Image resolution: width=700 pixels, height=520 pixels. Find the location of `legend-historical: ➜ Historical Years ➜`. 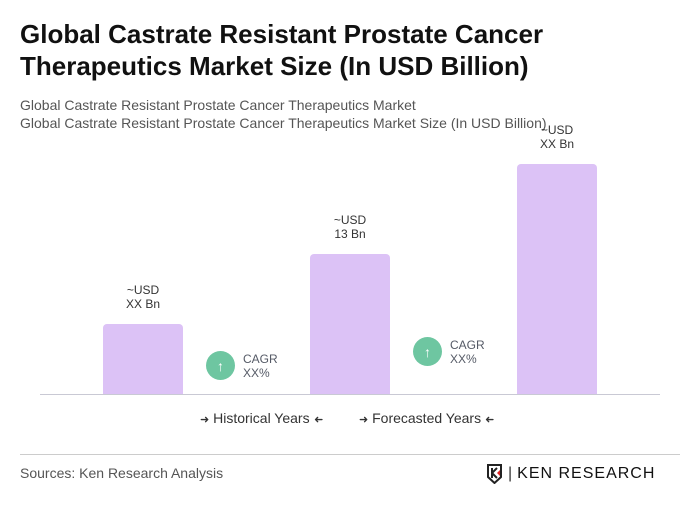

legend-historical: ➜ Historical Years ➜ is located at coordinates (261, 418).